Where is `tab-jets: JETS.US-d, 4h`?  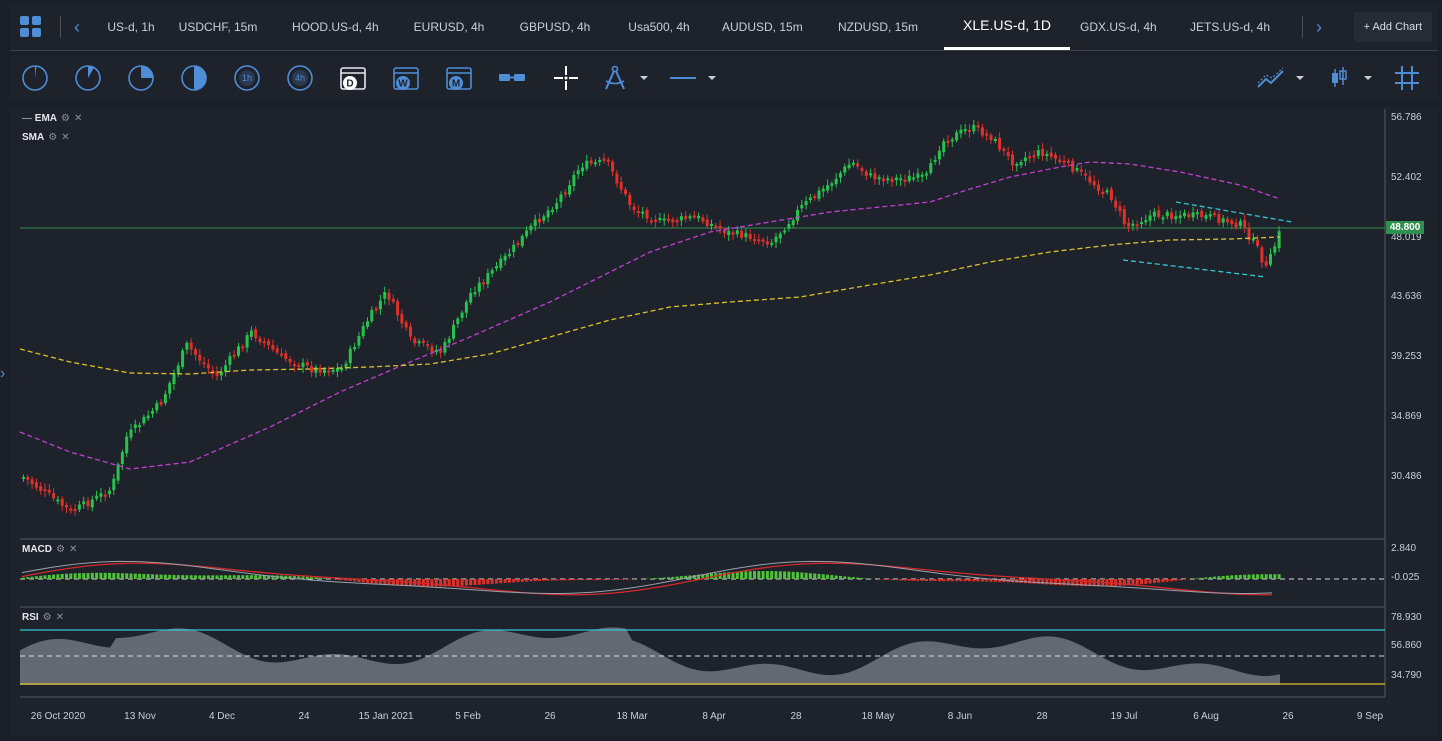 tab-jets: JETS.US-d, 4h is located at coordinates (1230, 27).